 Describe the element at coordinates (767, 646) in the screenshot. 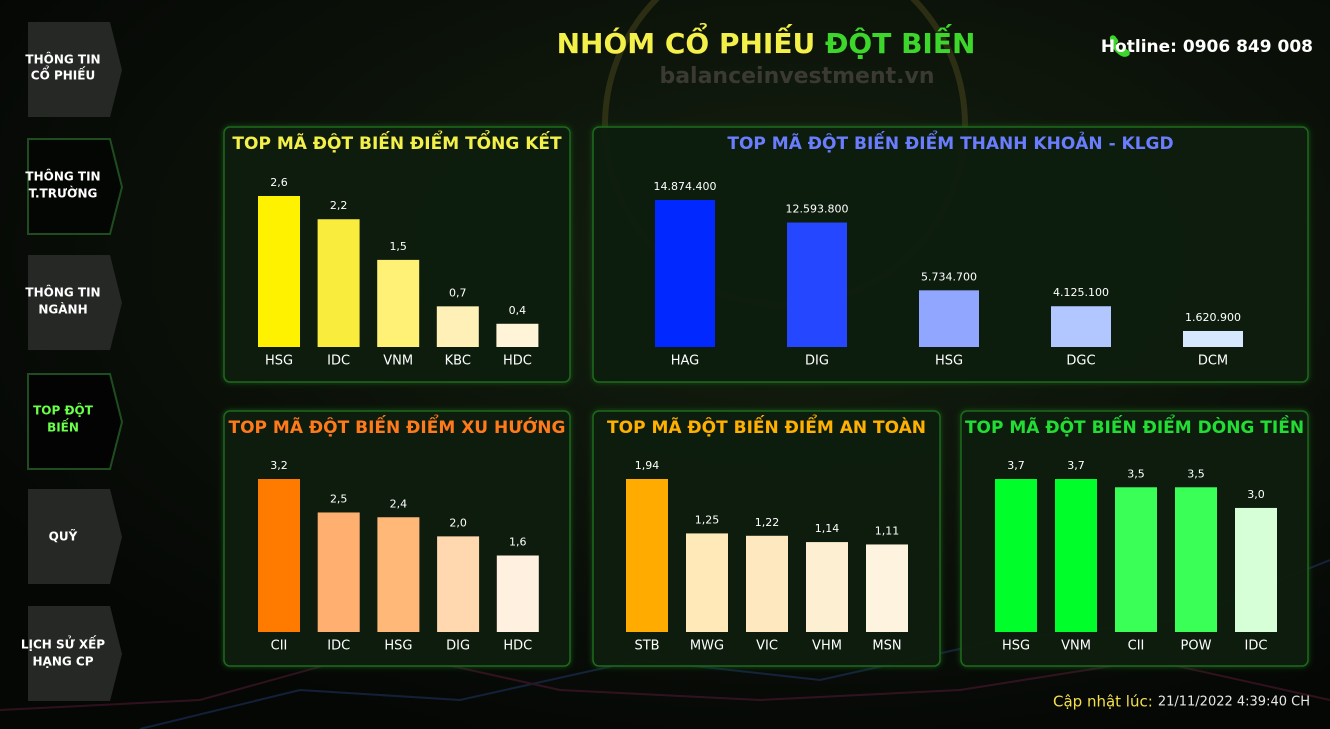

I see `category-label: VIC` at that location.